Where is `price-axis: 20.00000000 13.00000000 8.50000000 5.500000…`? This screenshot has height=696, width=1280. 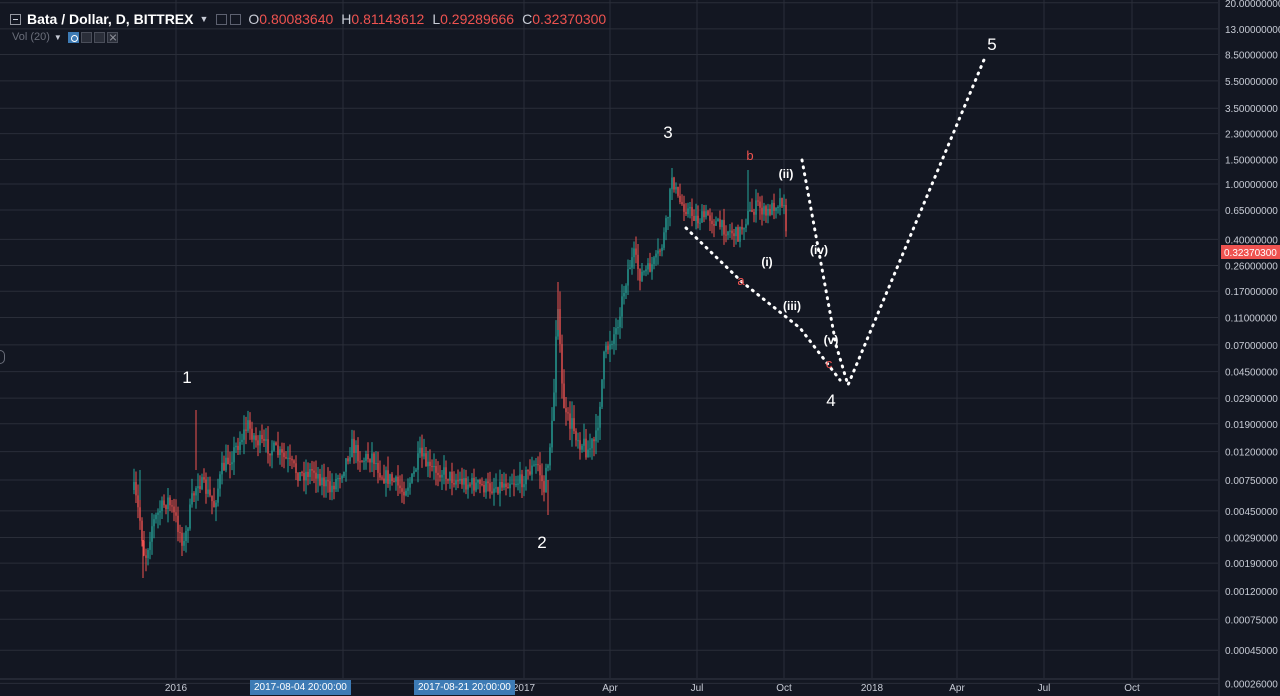
price-axis: 20.00000000 13.00000000 8.50000000 5.500000… is located at coordinates (1249, 348).